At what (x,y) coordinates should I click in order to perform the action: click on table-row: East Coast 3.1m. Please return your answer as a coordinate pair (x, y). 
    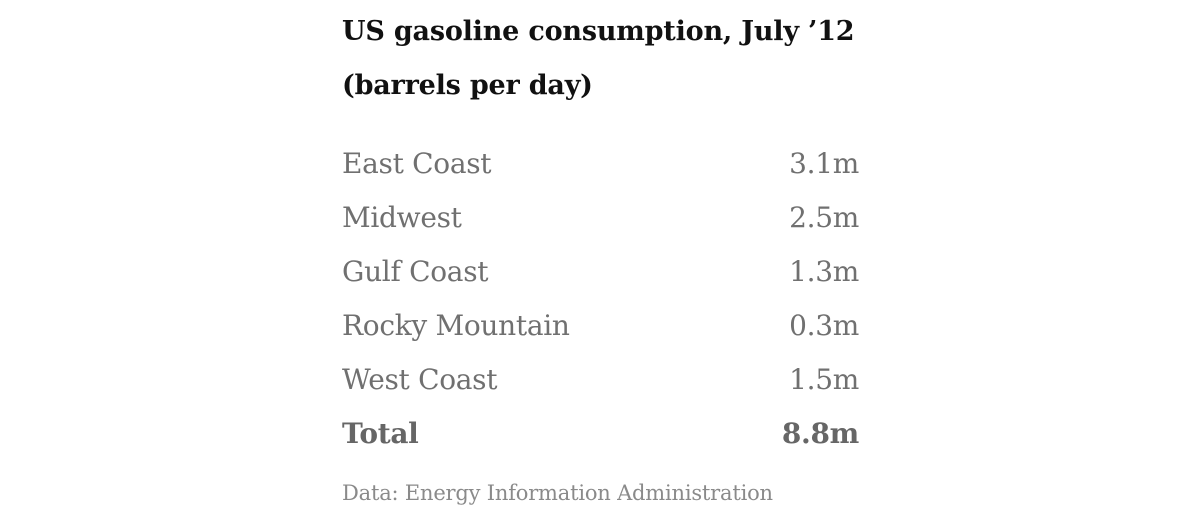
    Looking at the image, I should click on (600, 163).